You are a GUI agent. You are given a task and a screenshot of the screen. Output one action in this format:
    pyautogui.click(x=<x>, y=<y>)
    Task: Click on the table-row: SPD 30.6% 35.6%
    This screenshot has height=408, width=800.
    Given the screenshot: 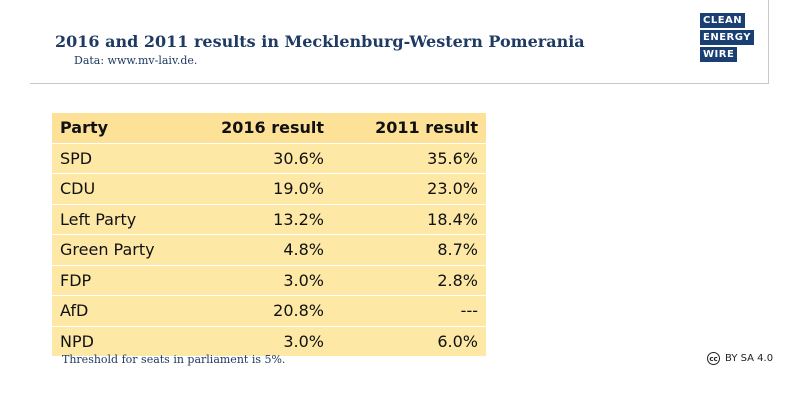 What is the action you would take?
    pyautogui.click(x=269, y=158)
    